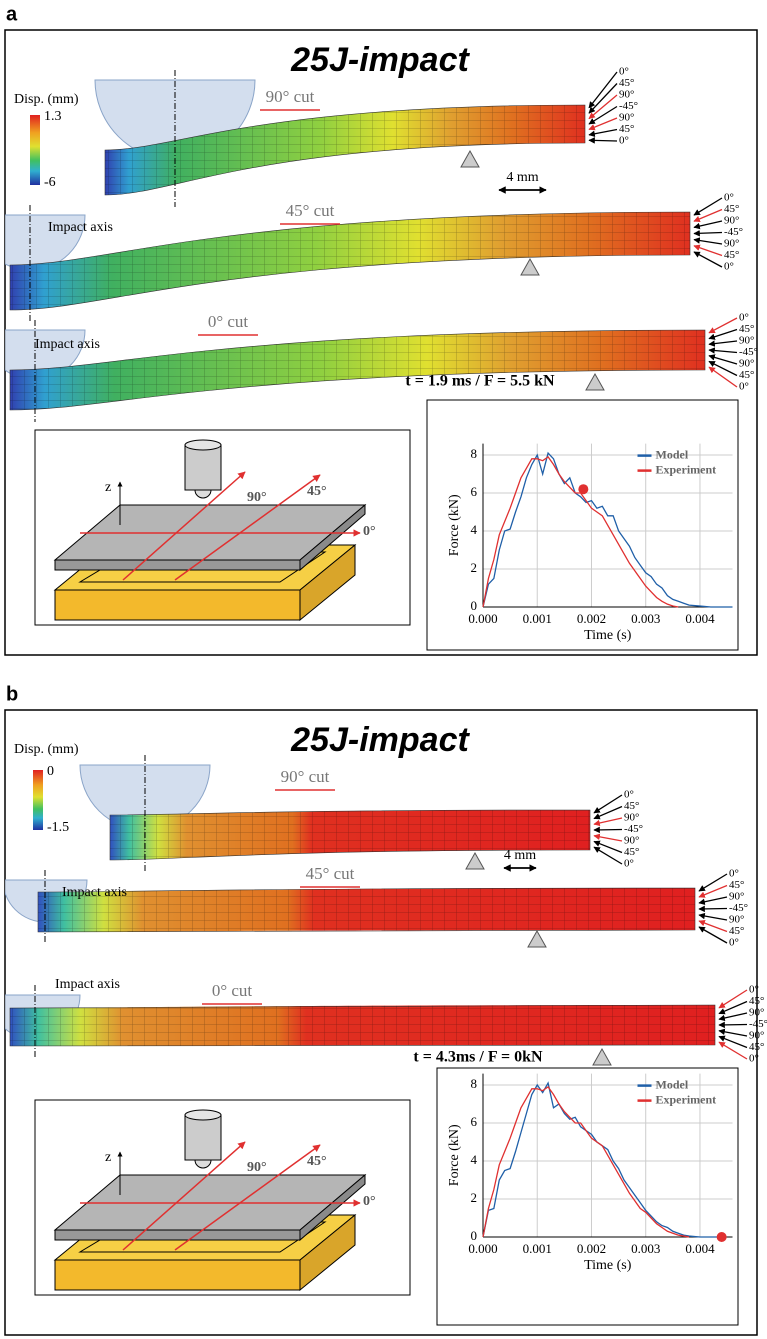  What do you see at coordinates (482, 1248) in the screenshot?
I see `x-tick-label: 0.000` at bounding box center [482, 1248].